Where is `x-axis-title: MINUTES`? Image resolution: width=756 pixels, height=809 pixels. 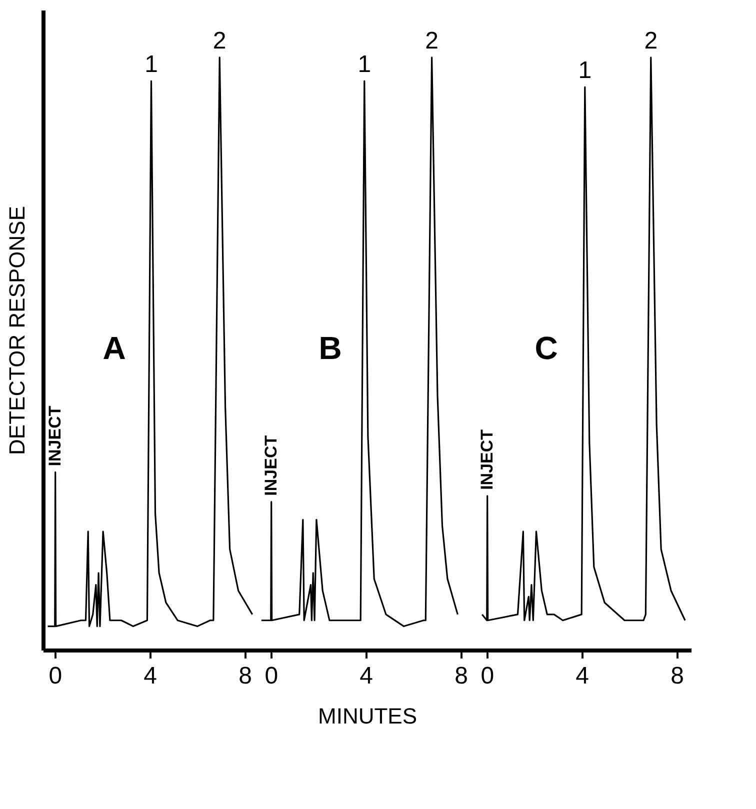
x-axis-title: MINUTES is located at coordinates (367, 716).